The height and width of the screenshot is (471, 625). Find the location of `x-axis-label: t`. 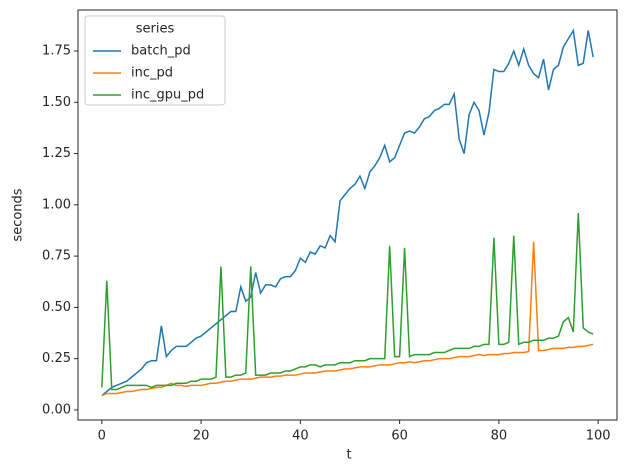

x-axis-label: t is located at coordinates (348, 455).